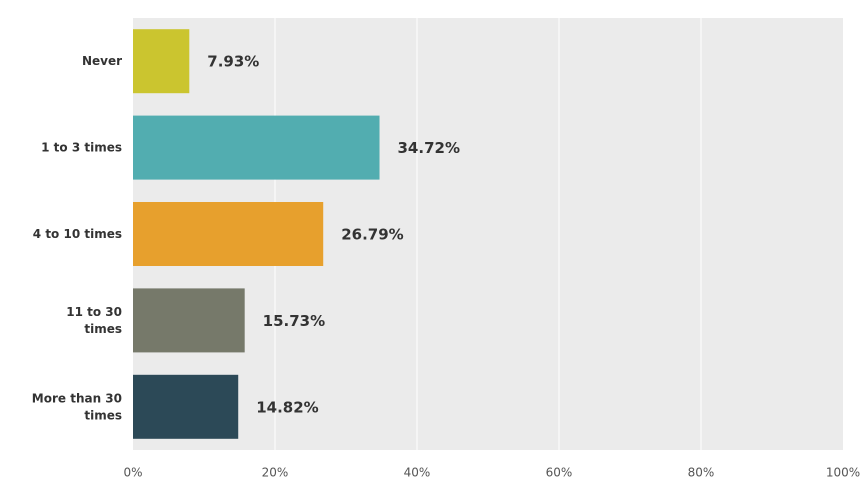  I want to click on y-tick-label: 1 to 3 times, so click(81, 147).